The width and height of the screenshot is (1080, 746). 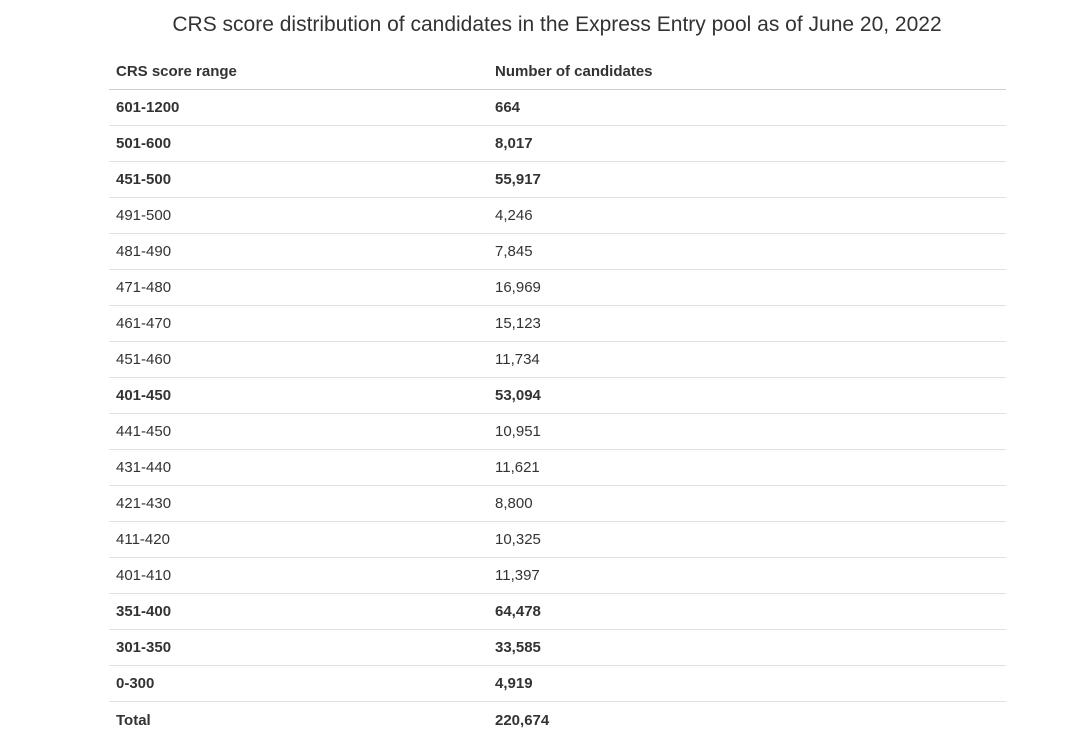 I want to click on candidate-count-cell: 664, so click(x=508, y=107).